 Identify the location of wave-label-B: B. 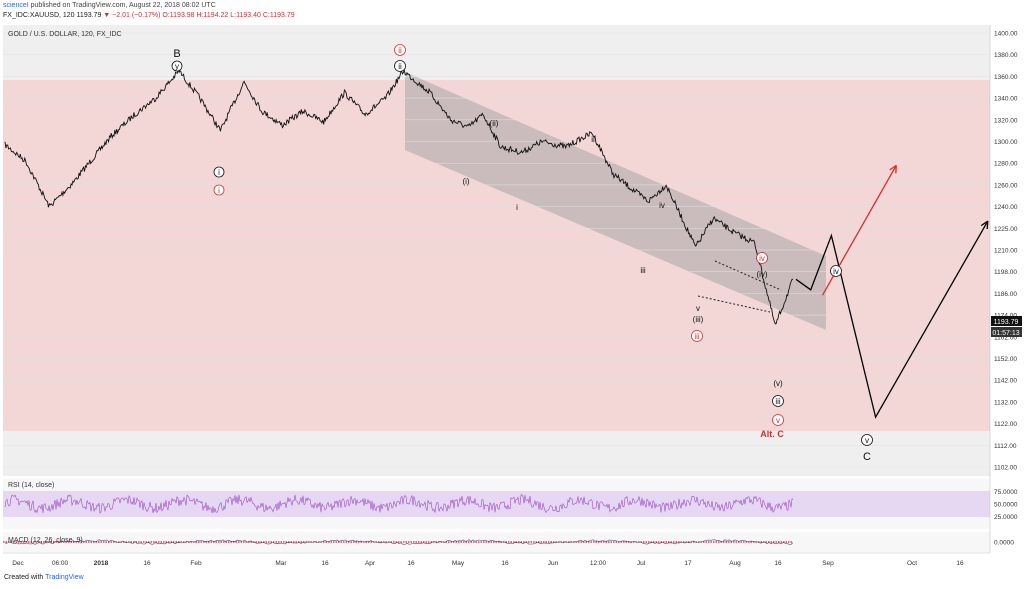
(176, 54).